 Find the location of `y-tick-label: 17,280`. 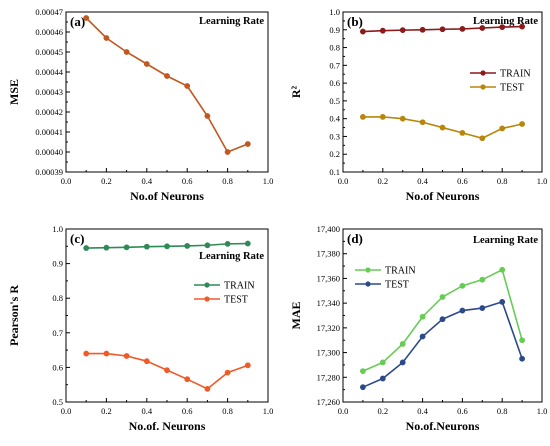

y-tick-label: 17,280 is located at coordinates (328, 377).